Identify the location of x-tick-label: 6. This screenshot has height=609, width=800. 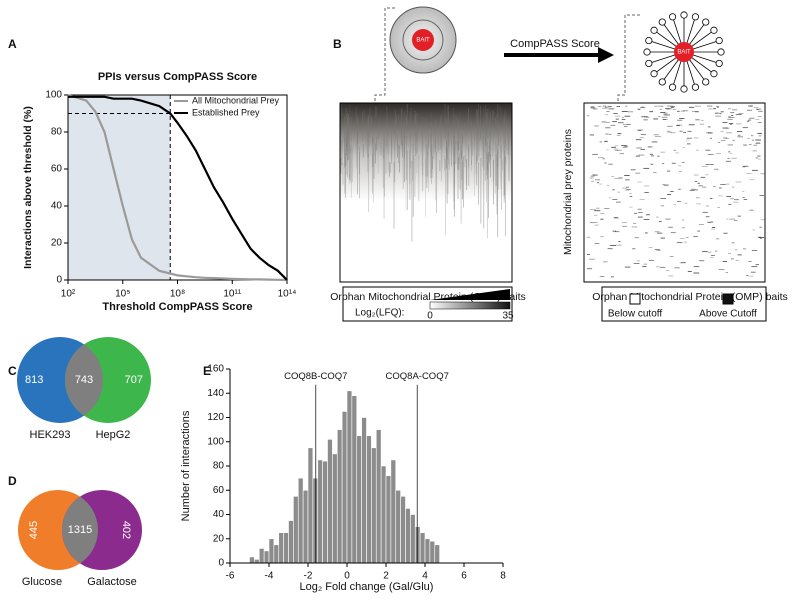
(464, 576).